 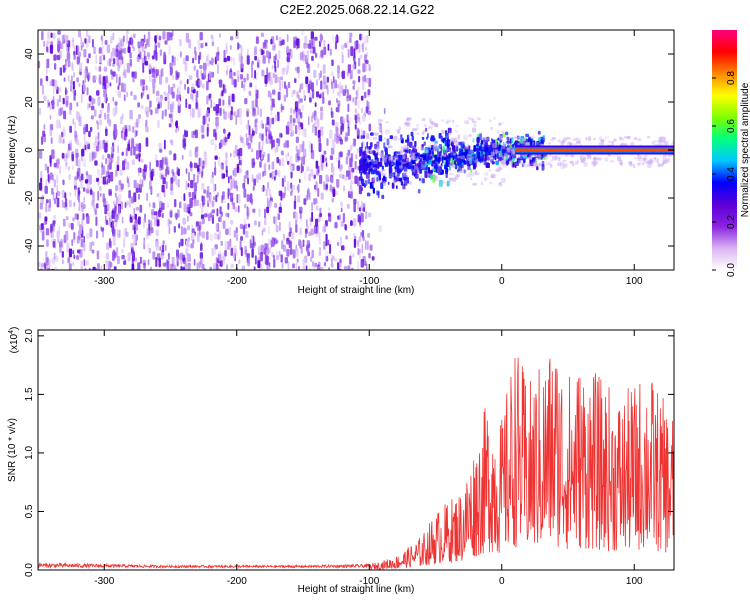 I want to click on carrier-band, so click(x=594, y=148).